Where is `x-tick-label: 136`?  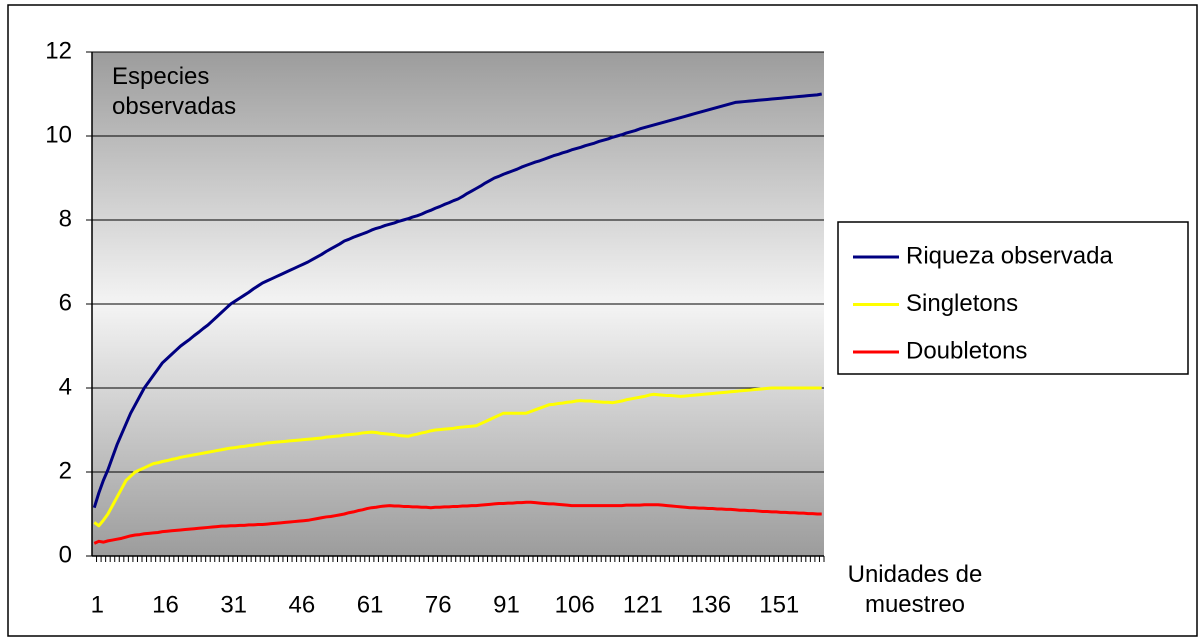 x-tick-label: 136 is located at coordinates (711, 604).